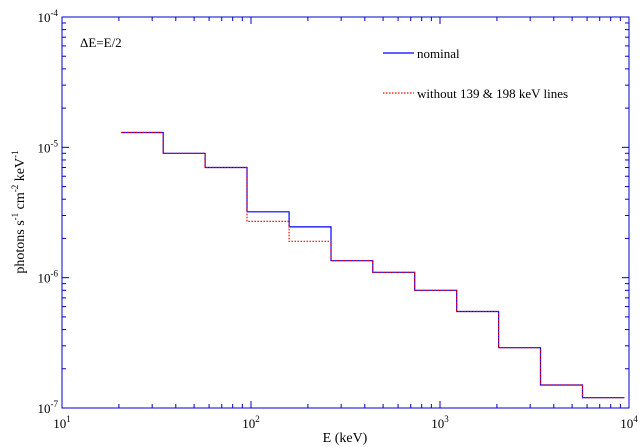 The height and width of the screenshot is (447, 642). I want to click on x-axis-label: E (keV), so click(345, 438).